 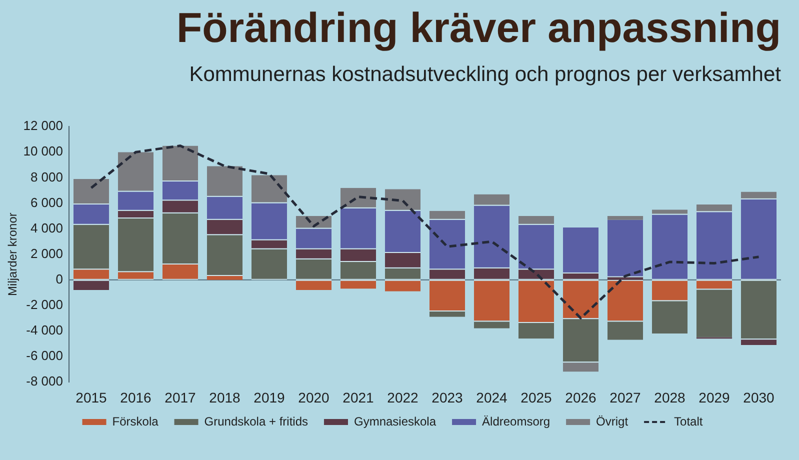 What do you see at coordinates (136, 397) in the screenshot?
I see `x-tick-label: 2016` at bounding box center [136, 397].